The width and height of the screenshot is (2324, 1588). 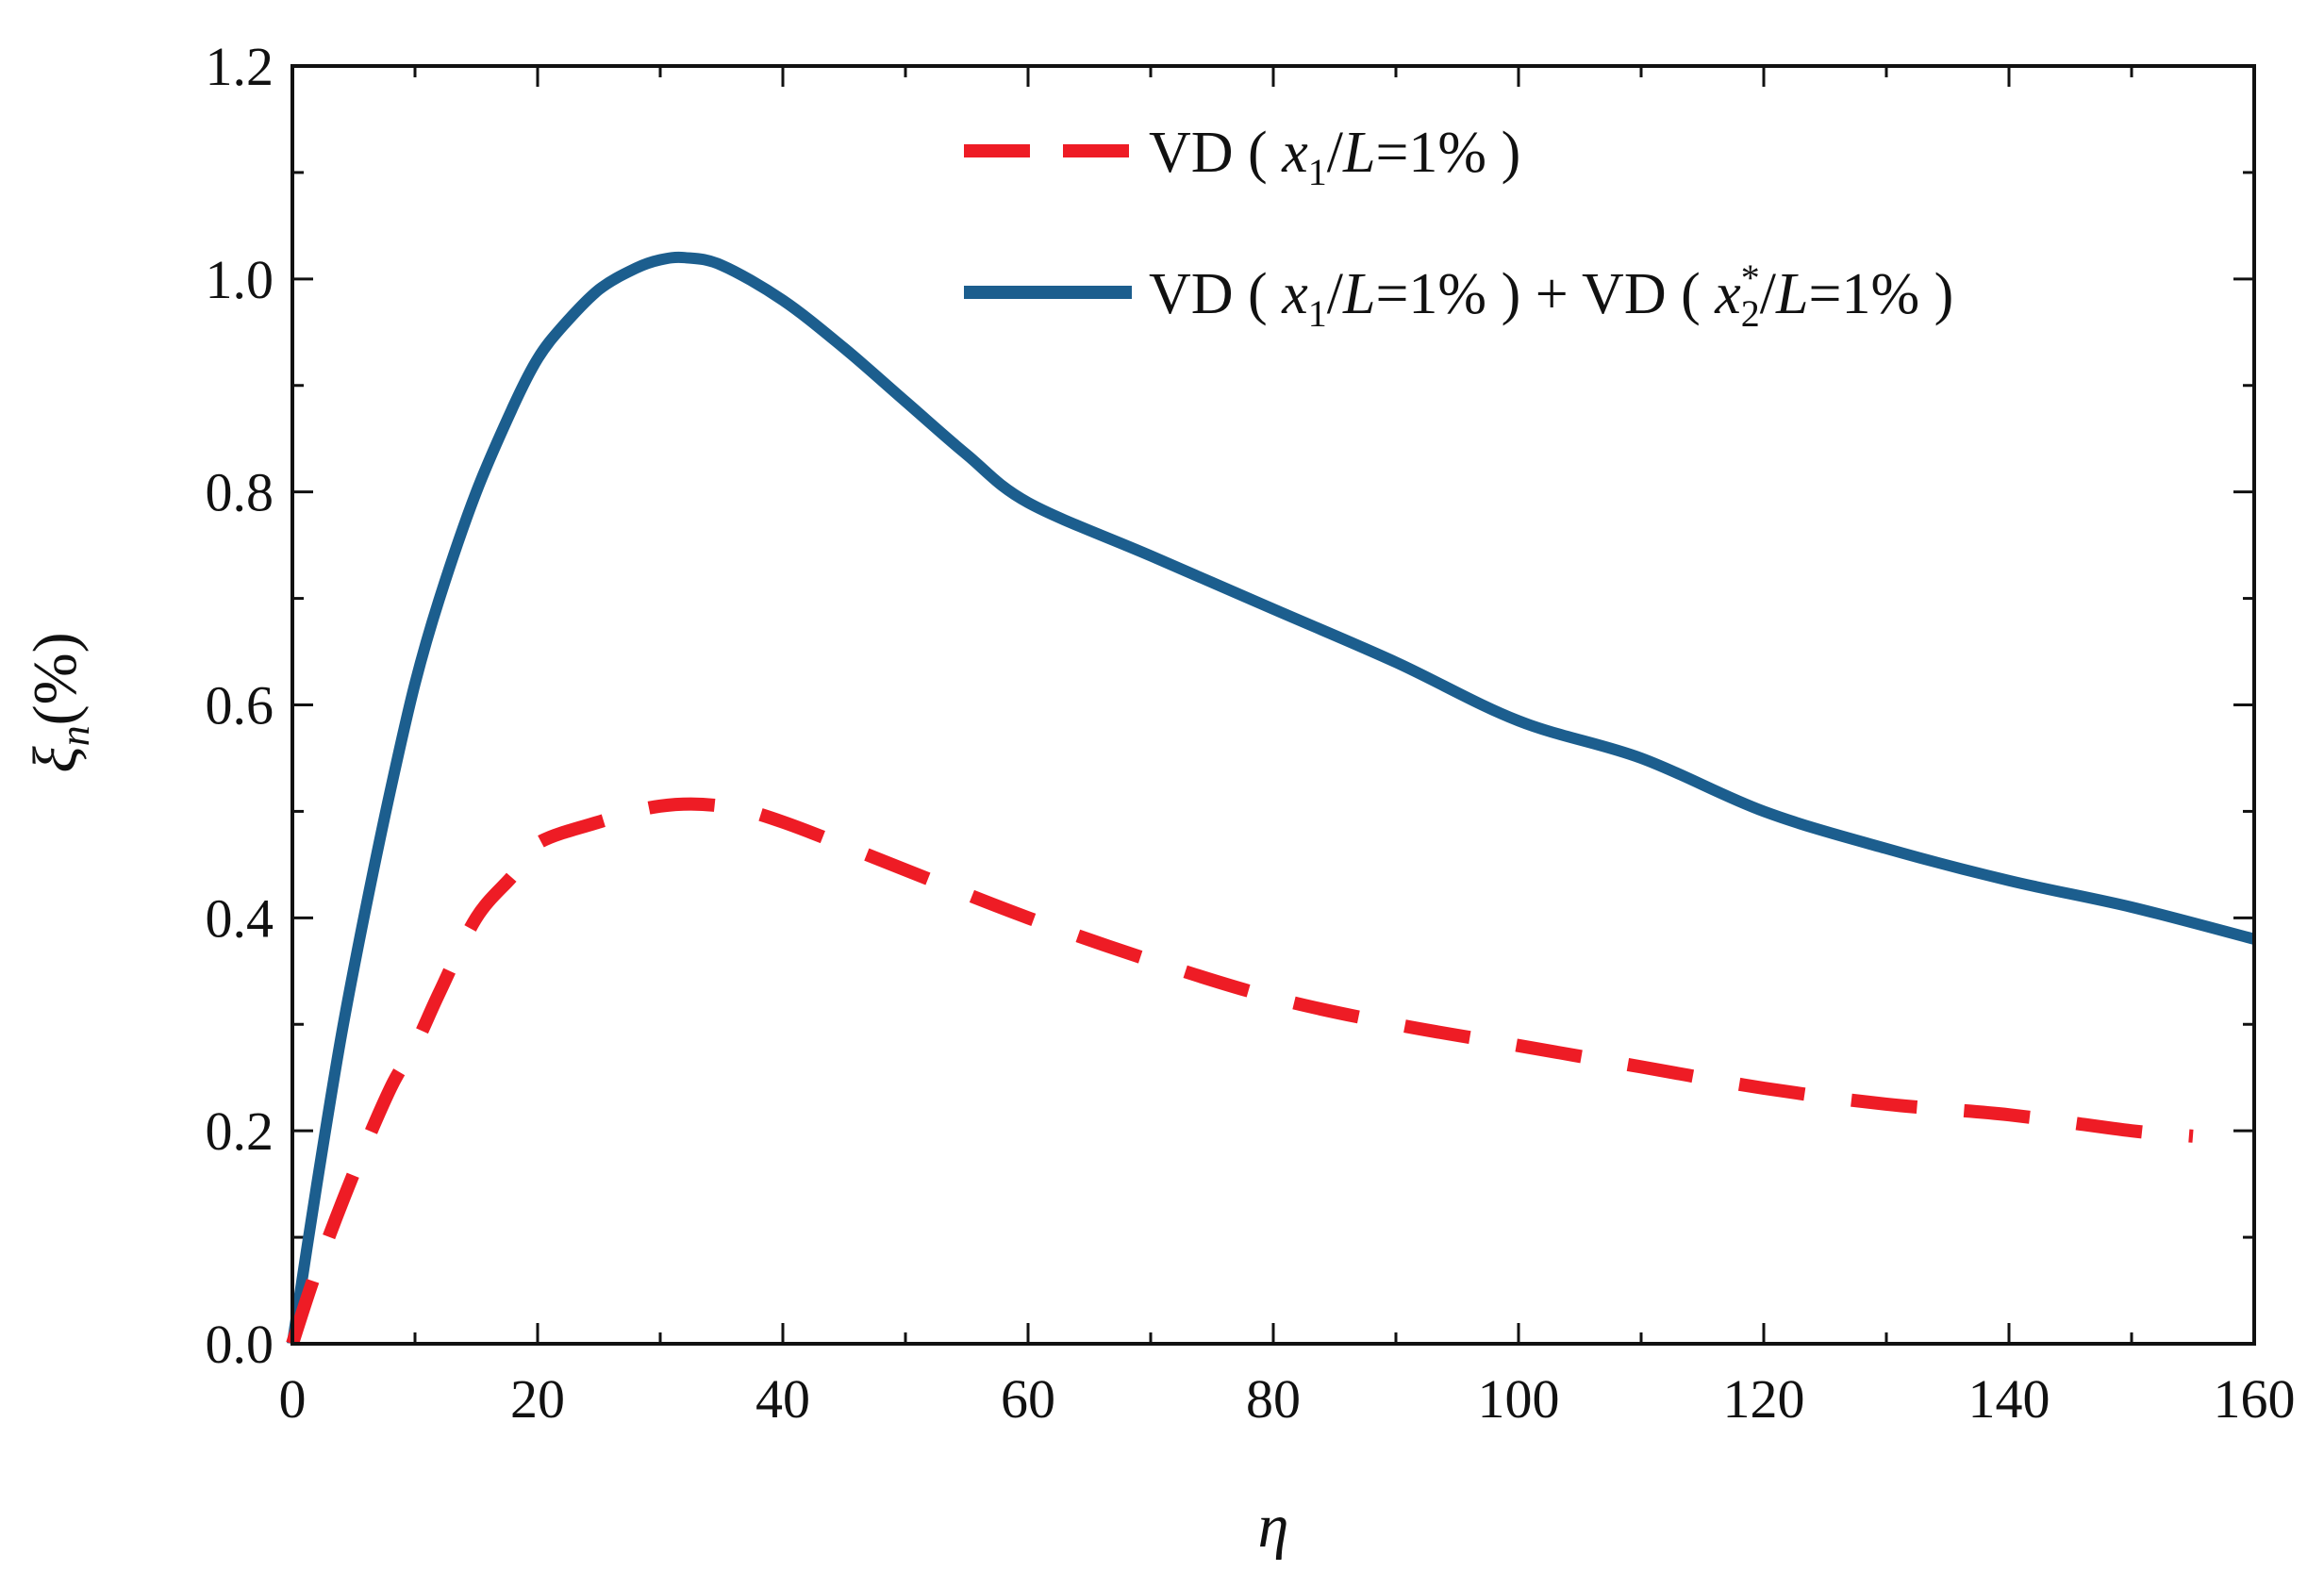 I want to click on y-axis-unit: (%), so click(x=56, y=678).